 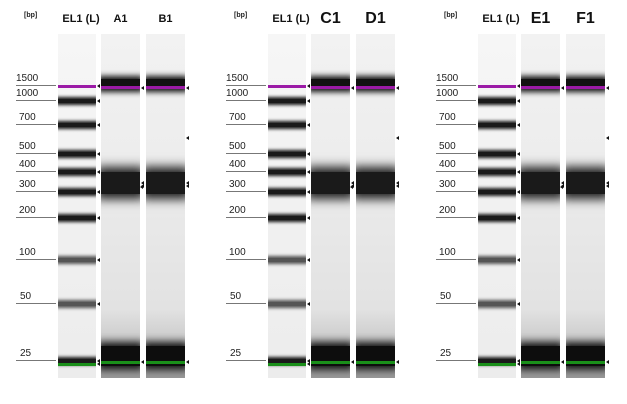 What do you see at coordinates (375, 18) in the screenshot?
I see `sample-lane-label: D1` at bounding box center [375, 18].